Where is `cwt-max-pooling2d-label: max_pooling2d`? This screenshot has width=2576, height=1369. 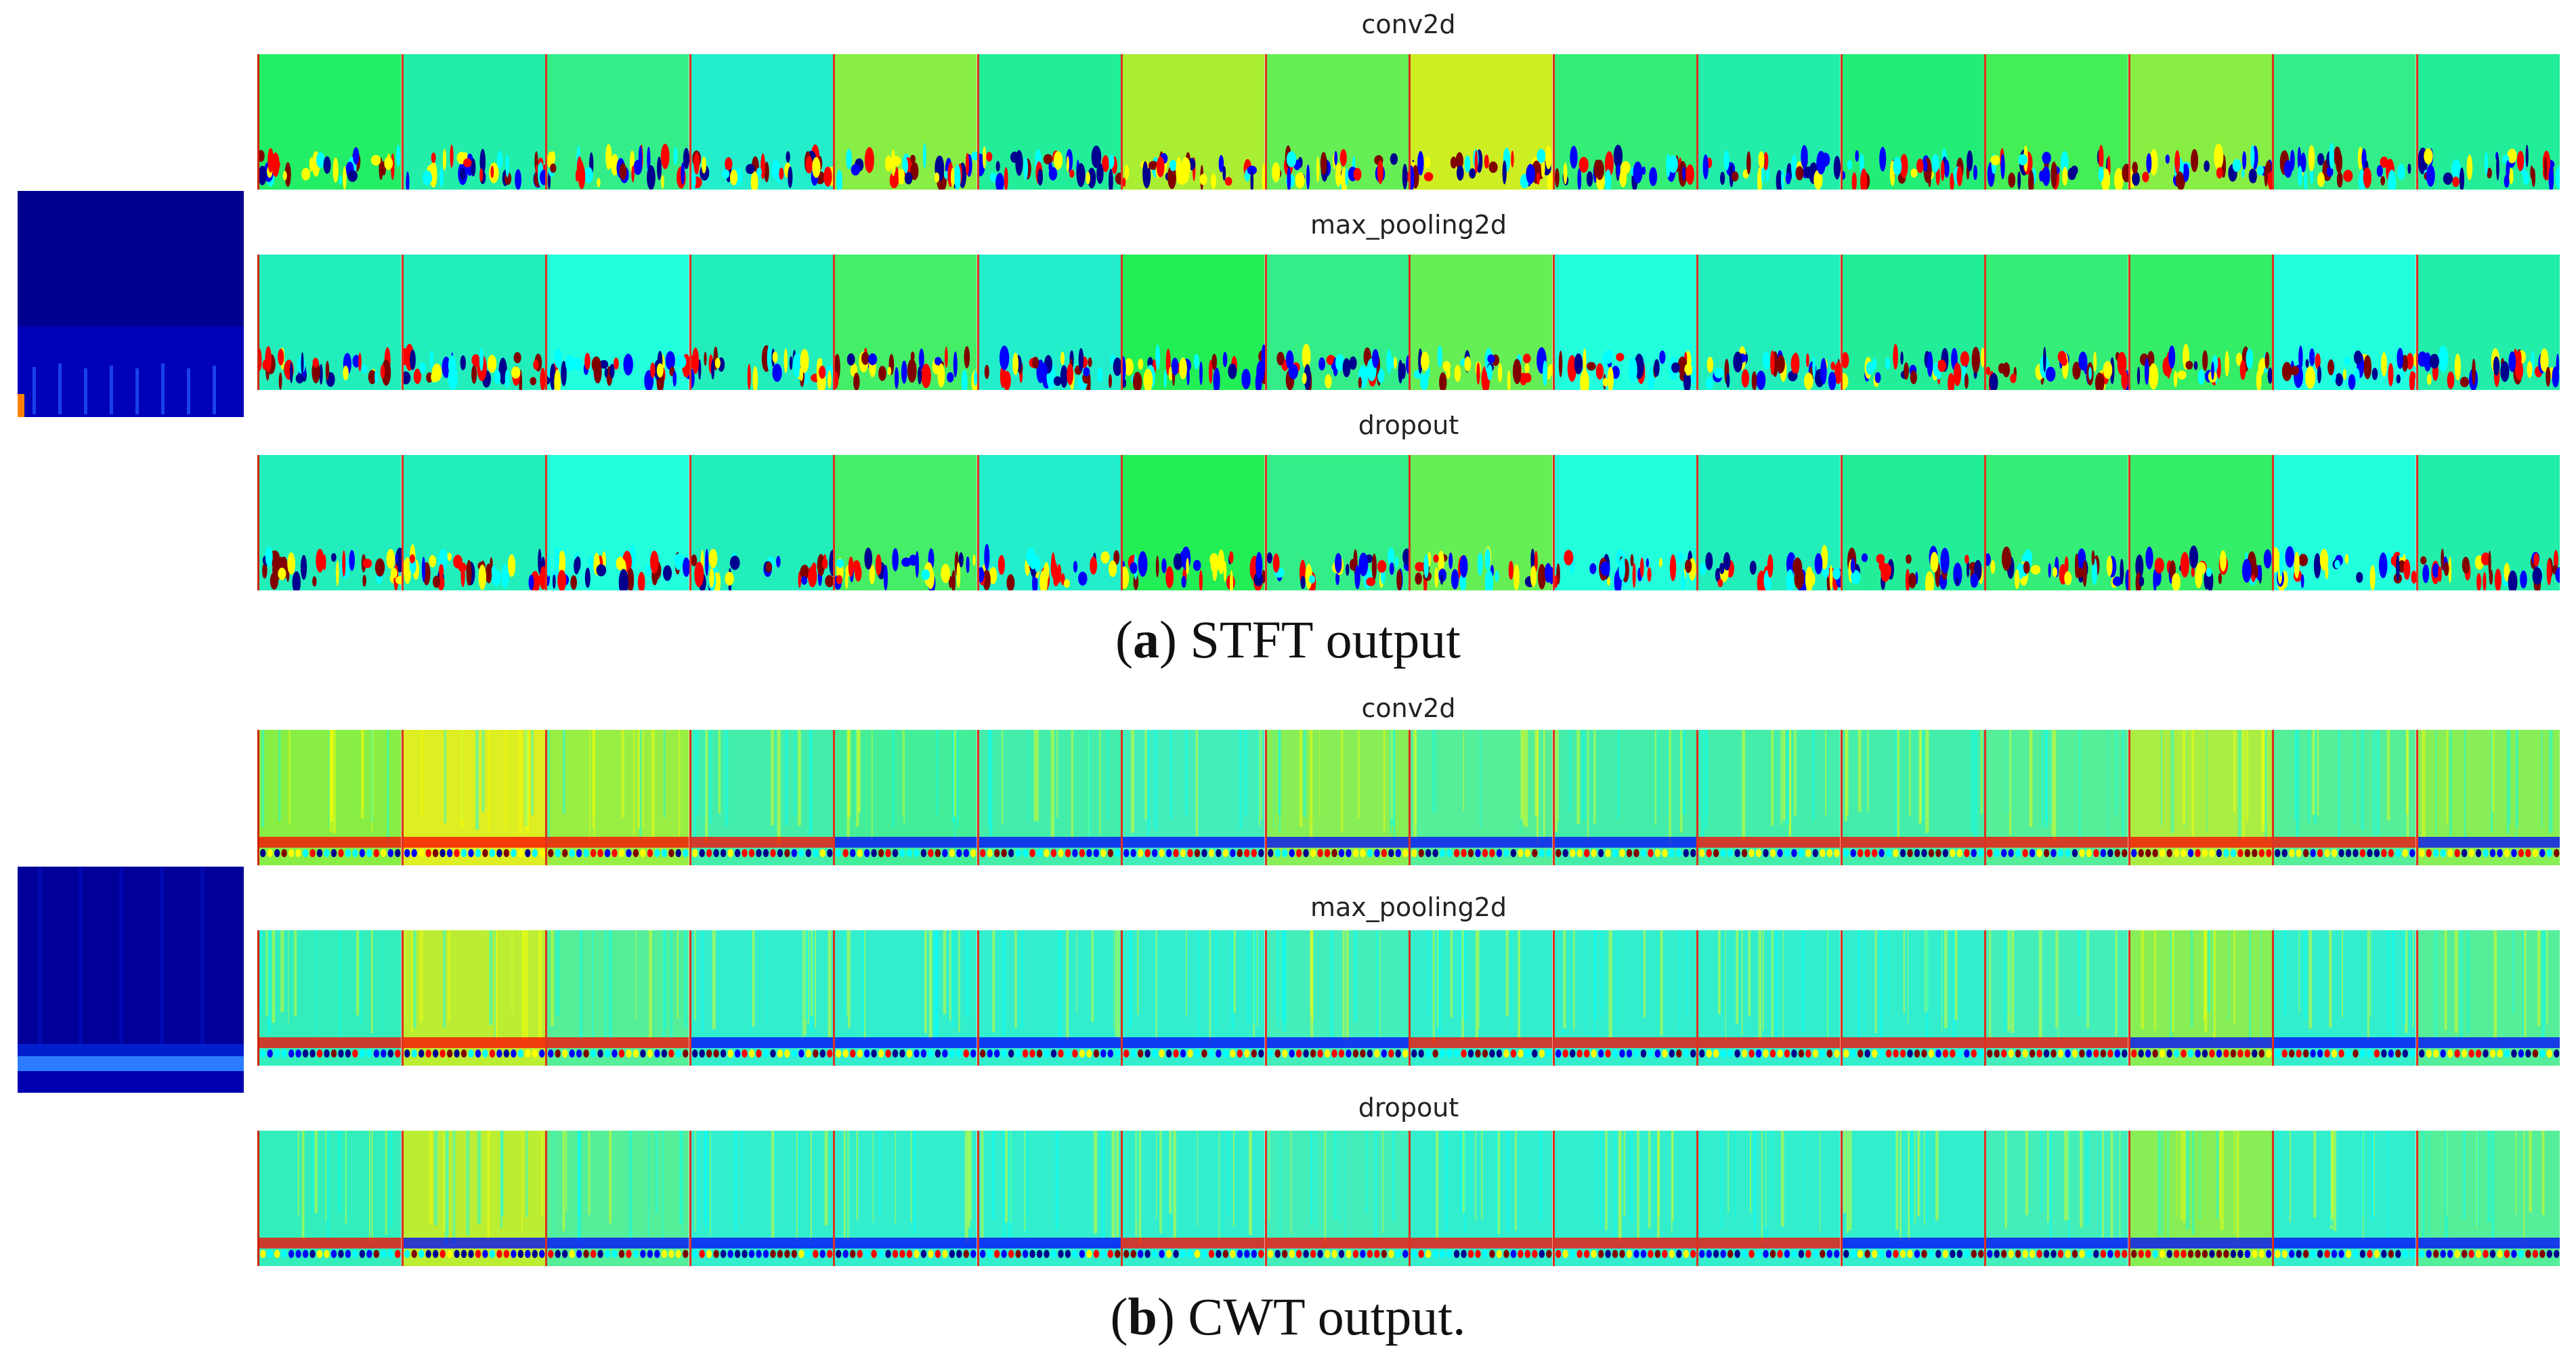 cwt-max-pooling2d-label: max_pooling2d is located at coordinates (1408, 907).